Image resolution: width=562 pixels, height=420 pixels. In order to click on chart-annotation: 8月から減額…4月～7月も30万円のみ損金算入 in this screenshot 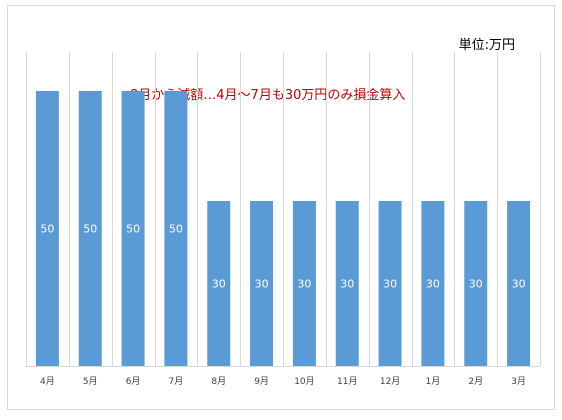, I will do `click(268, 95)`.